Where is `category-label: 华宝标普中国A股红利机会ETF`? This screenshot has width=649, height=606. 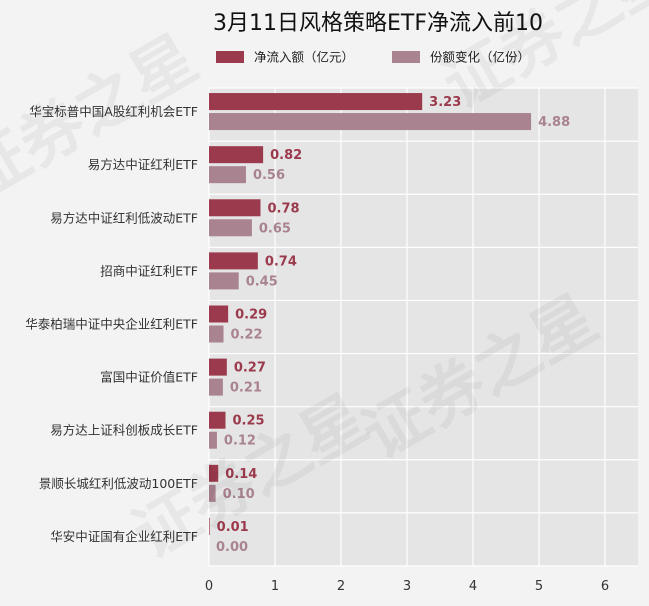 category-label: 华宝标普中国A股红利机会ETF is located at coordinates (113, 111).